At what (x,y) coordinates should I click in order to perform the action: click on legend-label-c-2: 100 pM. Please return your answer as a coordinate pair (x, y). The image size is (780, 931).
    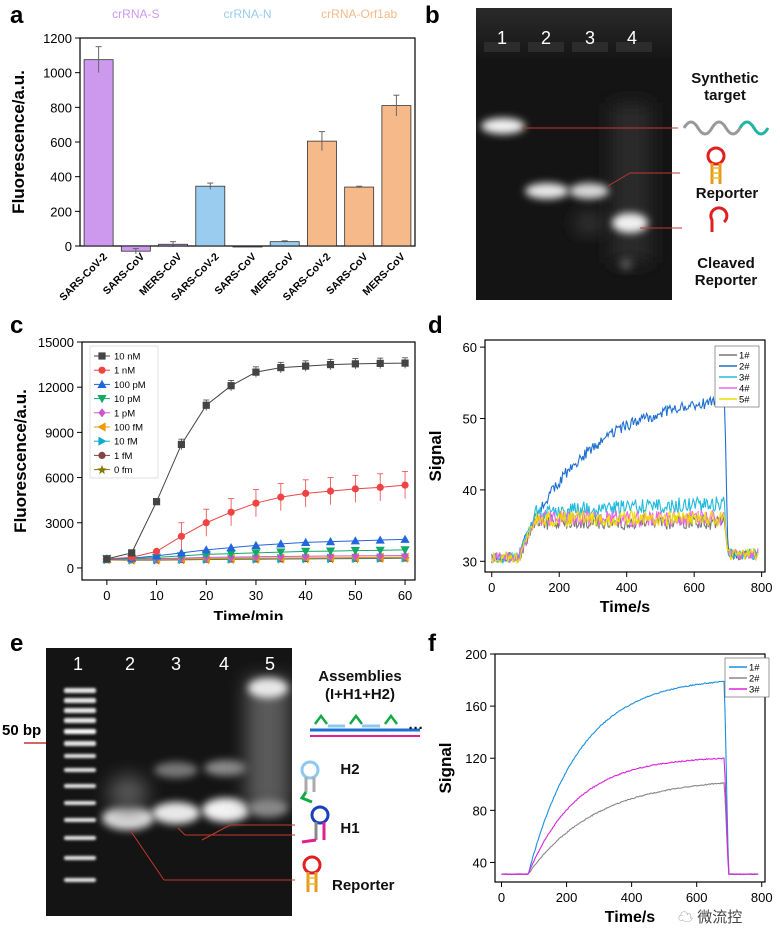
    Looking at the image, I should click on (130, 385).